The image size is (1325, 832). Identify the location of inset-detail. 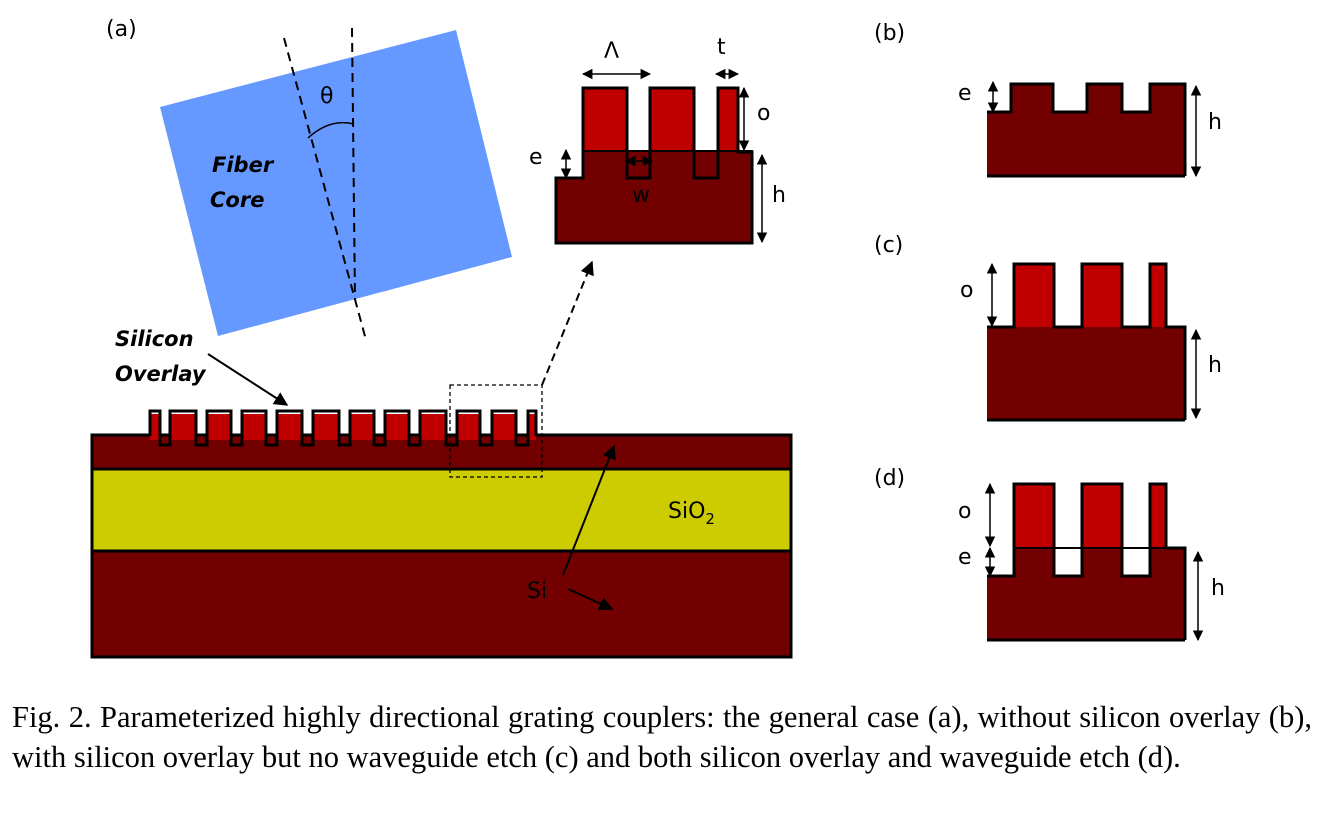
(654, 165).